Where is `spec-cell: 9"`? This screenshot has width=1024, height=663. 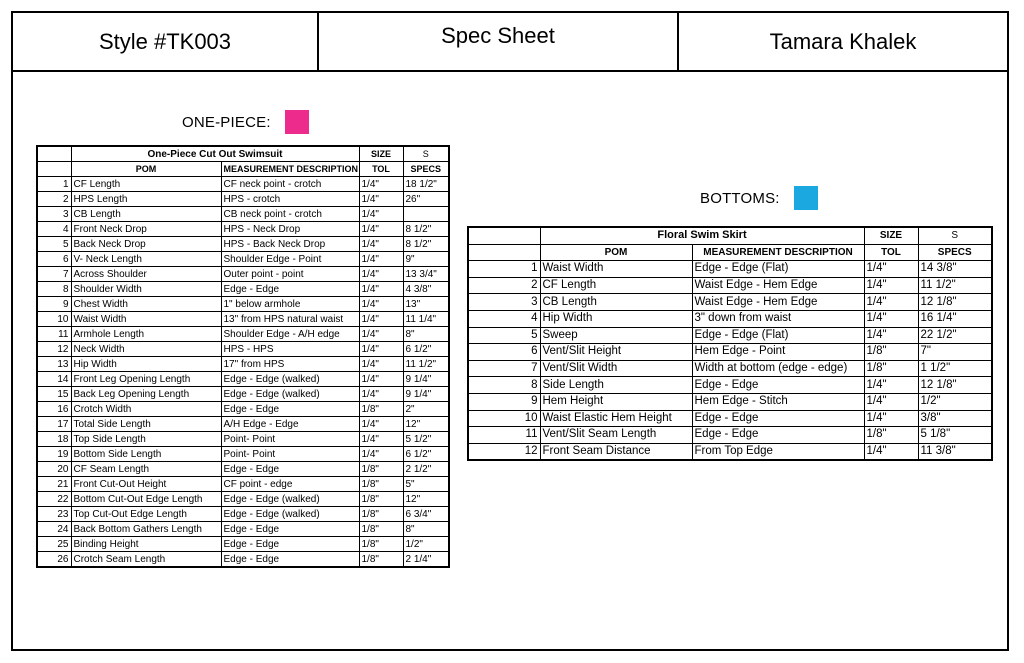
spec-cell: 9" is located at coordinates (426, 259).